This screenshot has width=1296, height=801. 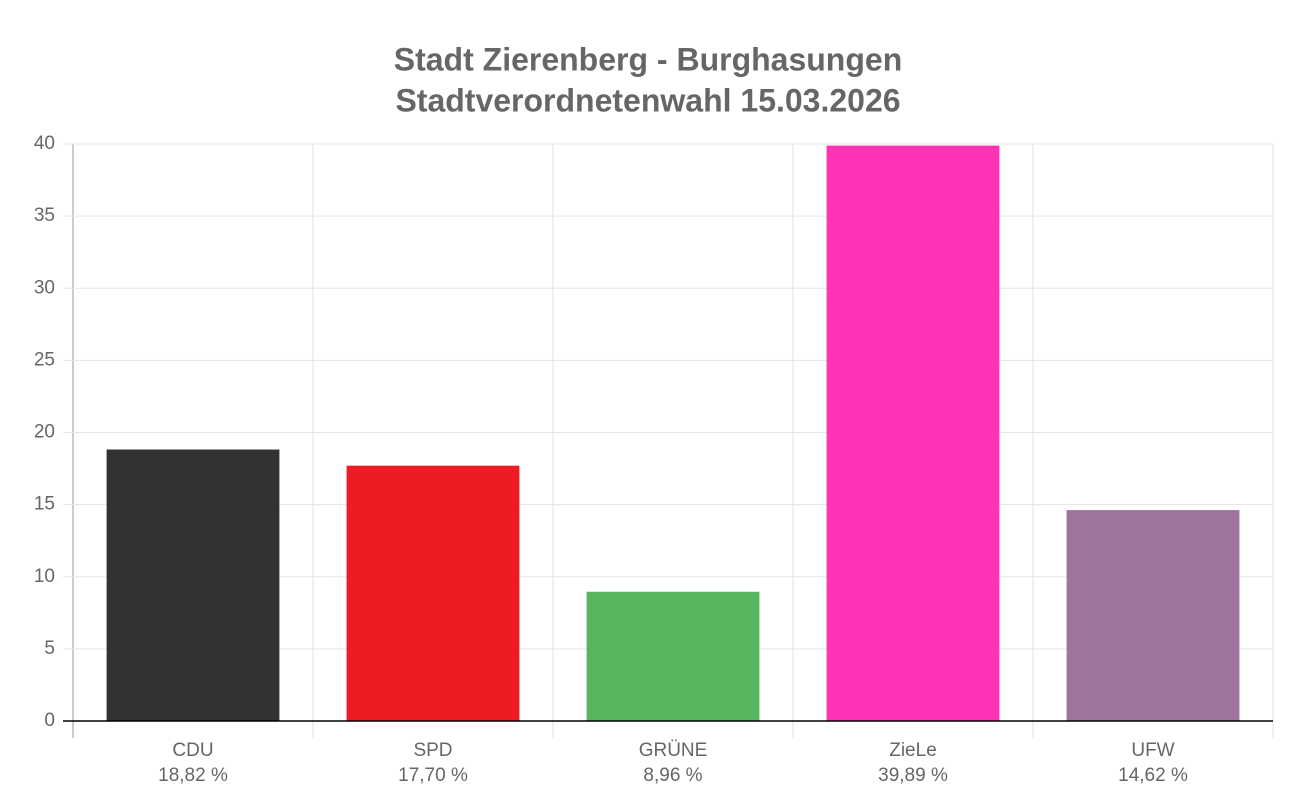 What do you see at coordinates (192, 750) in the screenshot?
I see `x-tick-label: CDU` at bounding box center [192, 750].